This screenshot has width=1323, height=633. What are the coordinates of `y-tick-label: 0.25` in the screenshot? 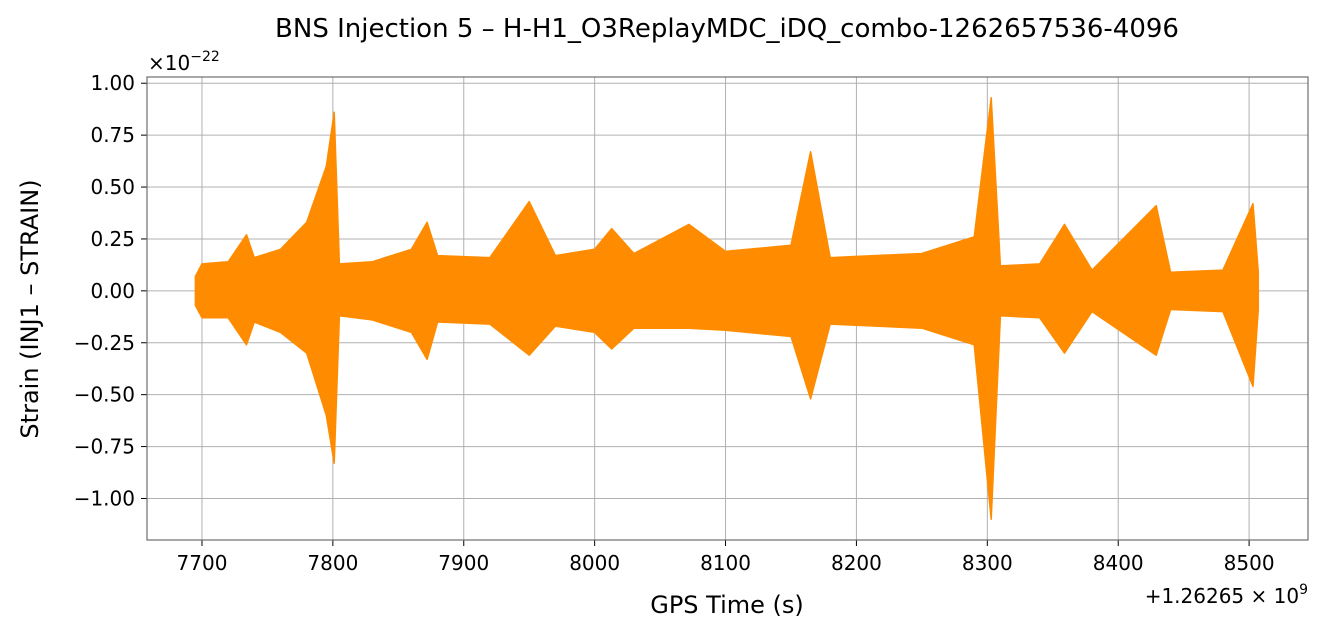 It's located at (112, 239).